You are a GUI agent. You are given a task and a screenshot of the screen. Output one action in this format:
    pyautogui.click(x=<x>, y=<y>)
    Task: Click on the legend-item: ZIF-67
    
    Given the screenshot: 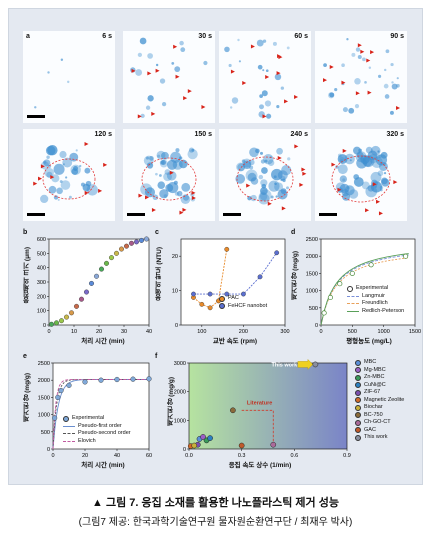 What is the action you would take?
    pyautogui.click(x=372, y=392)
    